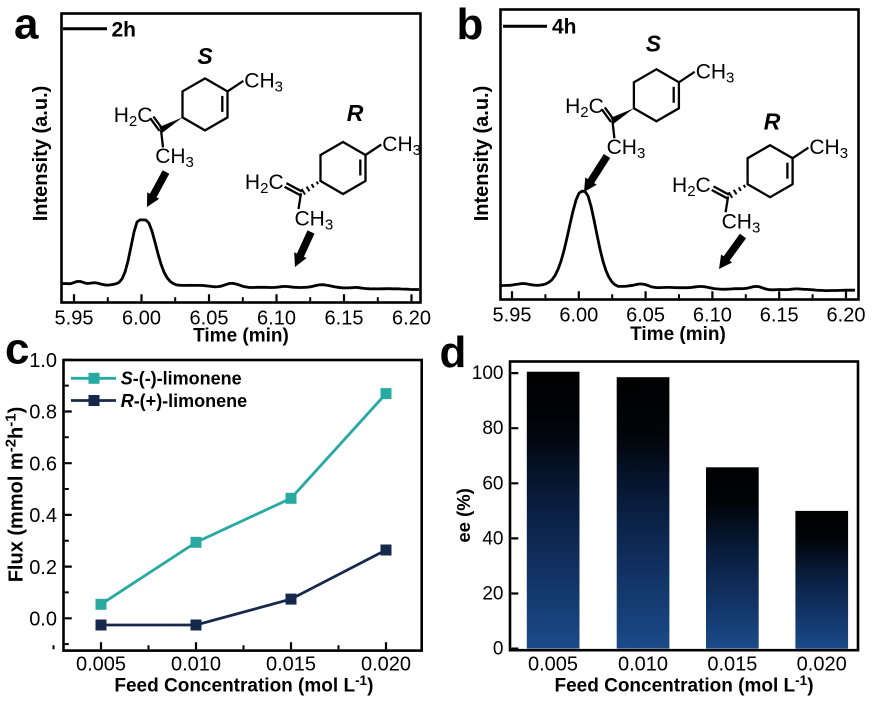 The image size is (878, 703). Describe the element at coordinates (470, 24) in the screenshot. I see `svg-text: b` at that location.